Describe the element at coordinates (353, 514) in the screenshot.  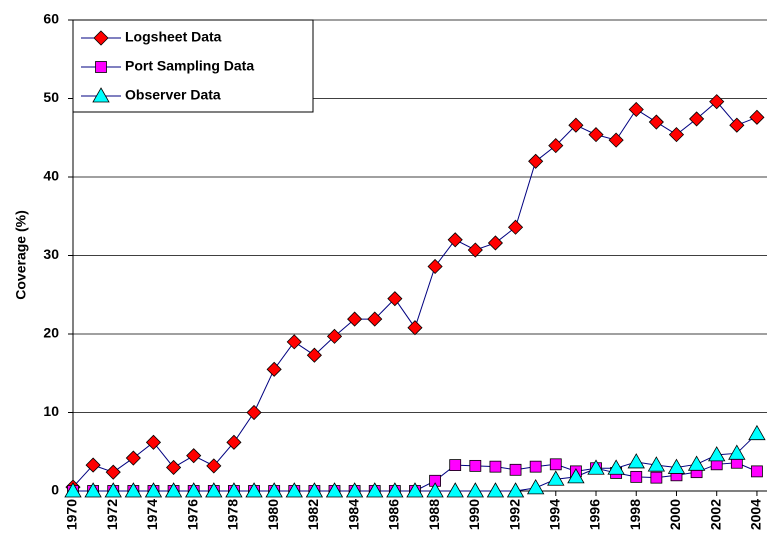
I see `x-tick-label: 1984` at that location.